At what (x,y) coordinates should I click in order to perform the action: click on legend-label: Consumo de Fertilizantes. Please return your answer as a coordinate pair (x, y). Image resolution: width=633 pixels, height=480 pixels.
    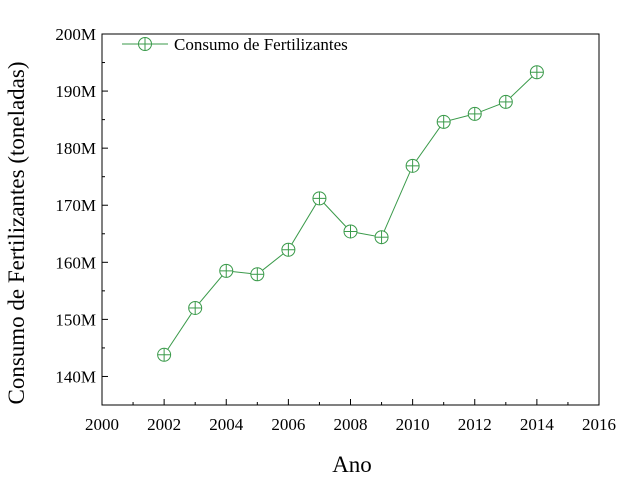
    Looking at the image, I should click on (261, 44).